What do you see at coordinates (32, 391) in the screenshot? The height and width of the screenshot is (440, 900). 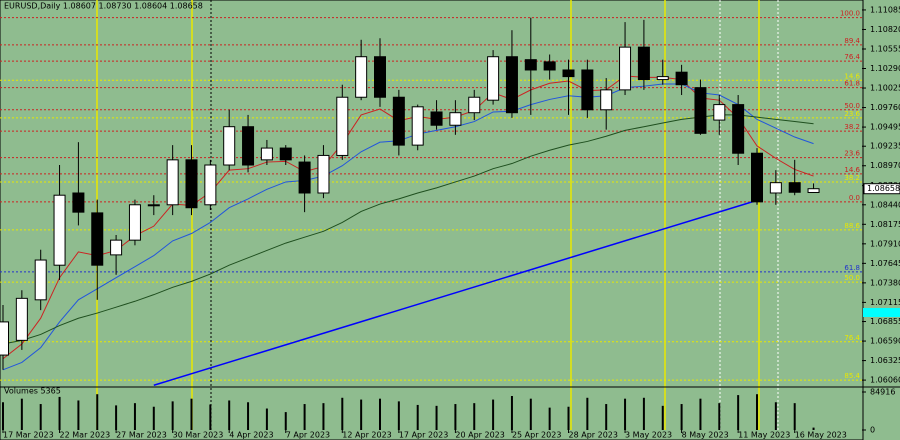 I see `volume-label: Volumes 5365` at bounding box center [32, 391].